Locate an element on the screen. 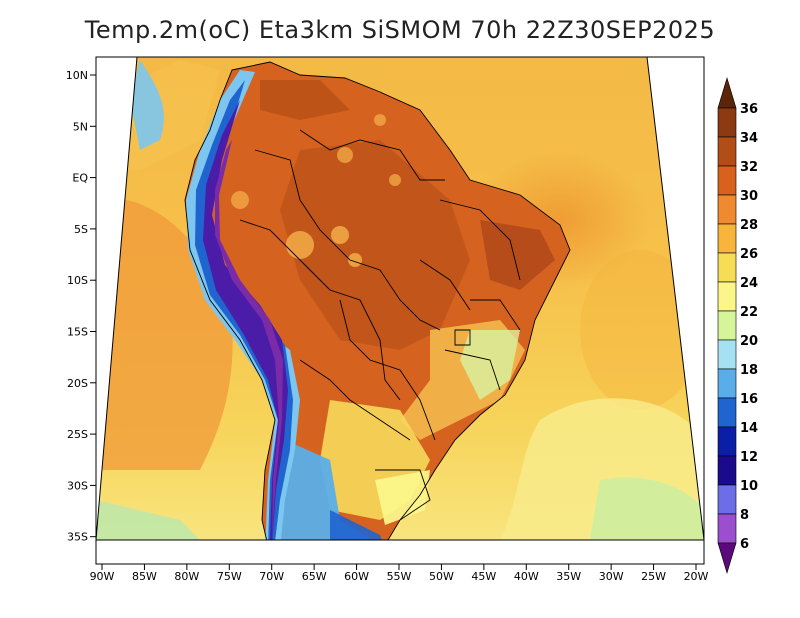 Image resolution: width=800 pixels, height=618 pixels. lon-label: 55W is located at coordinates (399, 576).